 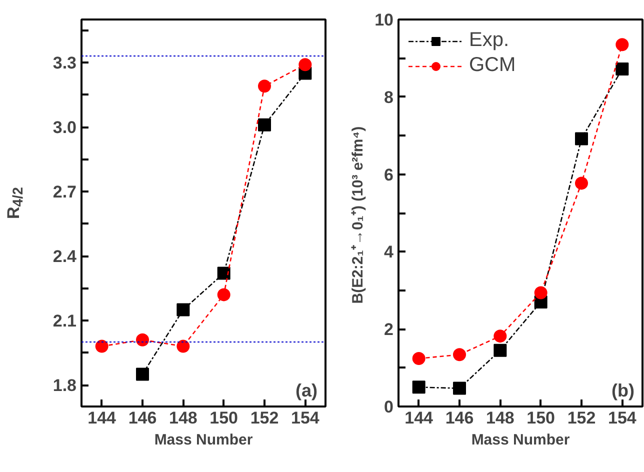 What do you see at coordinates (623, 390) in the screenshot?
I see `annotation: (b)` at bounding box center [623, 390].